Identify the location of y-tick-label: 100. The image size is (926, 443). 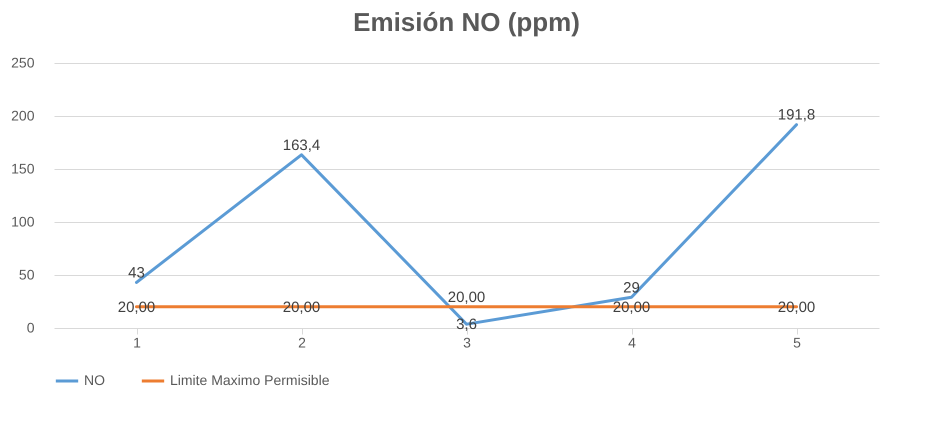
(23, 222).